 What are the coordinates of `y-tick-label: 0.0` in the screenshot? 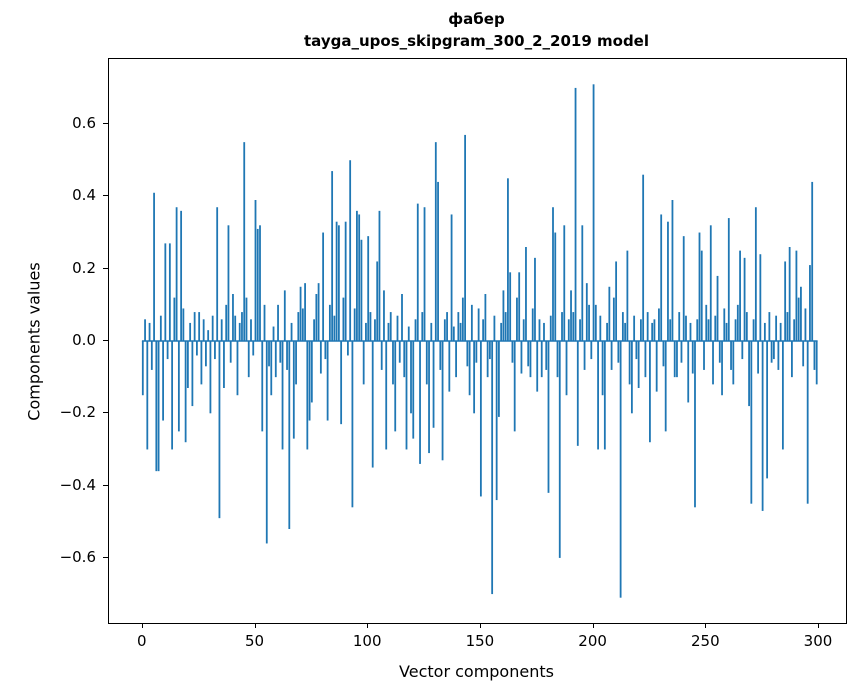 It's located at (84, 340).